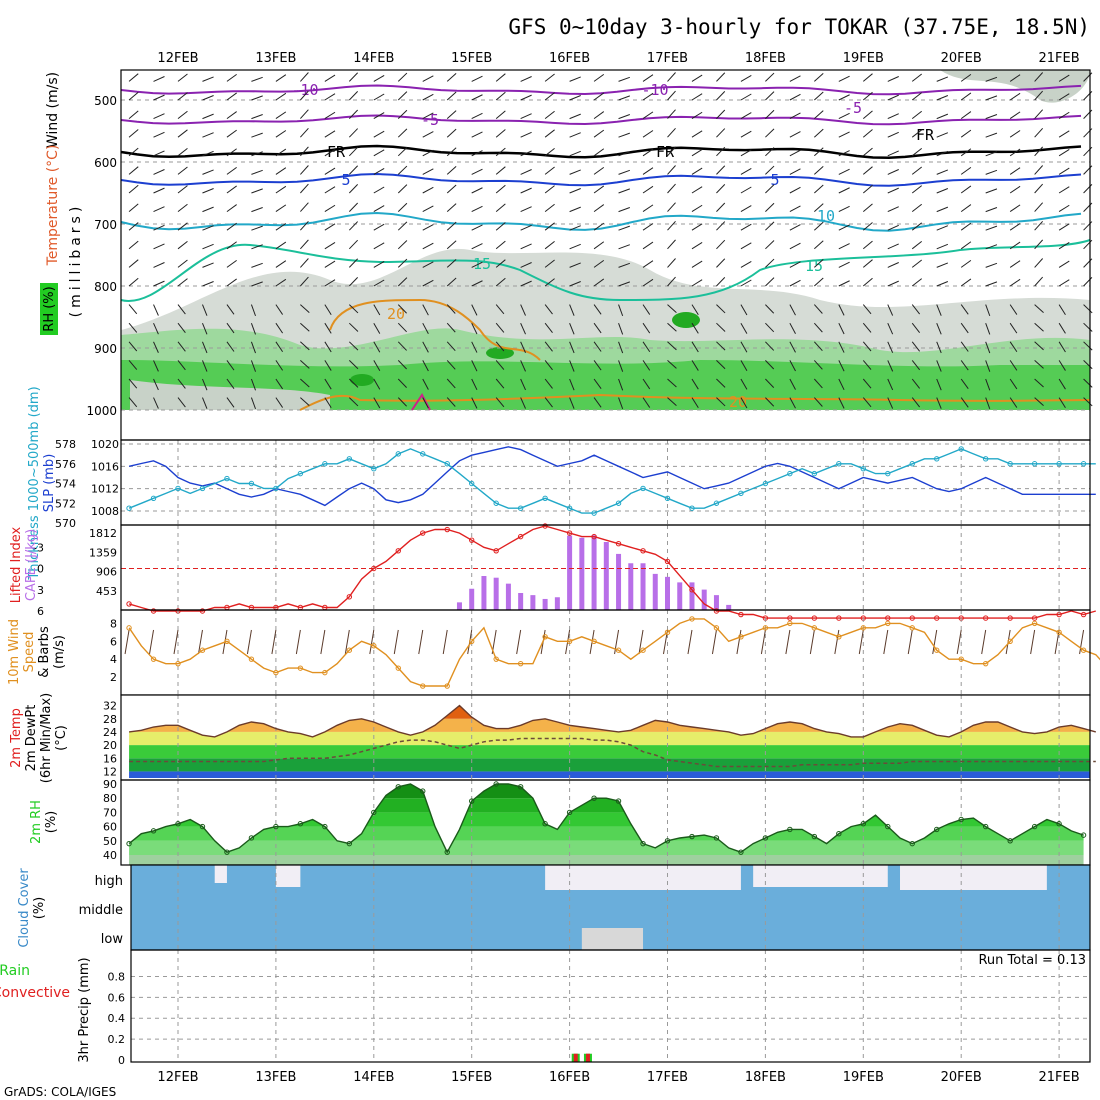 The height and width of the screenshot is (1100, 1100). What do you see at coordinates (765, 58) in the screenshot?
I see `top-day-label: 18FEB` at bounding box center [765, 58].